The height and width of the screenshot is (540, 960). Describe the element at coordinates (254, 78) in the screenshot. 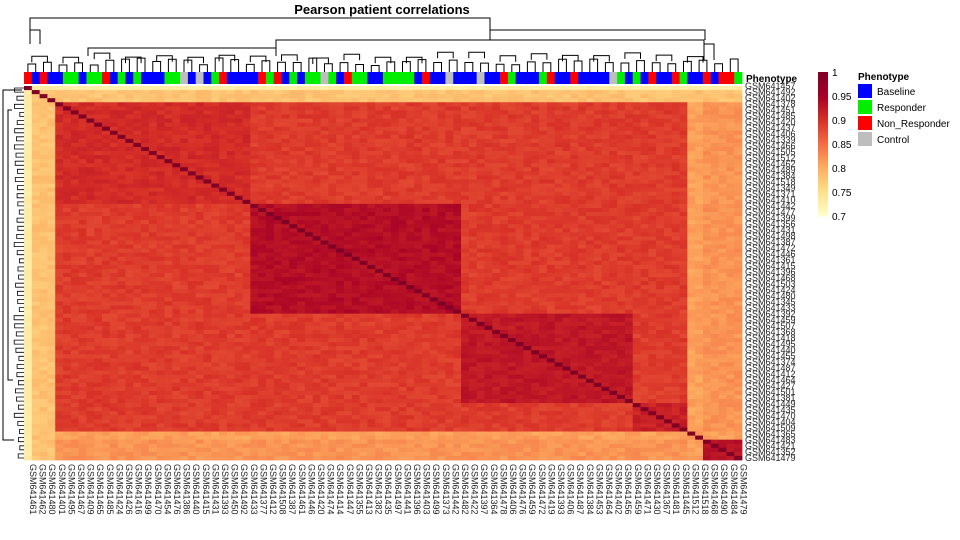

I see `phenotype-annotation-cell` at that location.